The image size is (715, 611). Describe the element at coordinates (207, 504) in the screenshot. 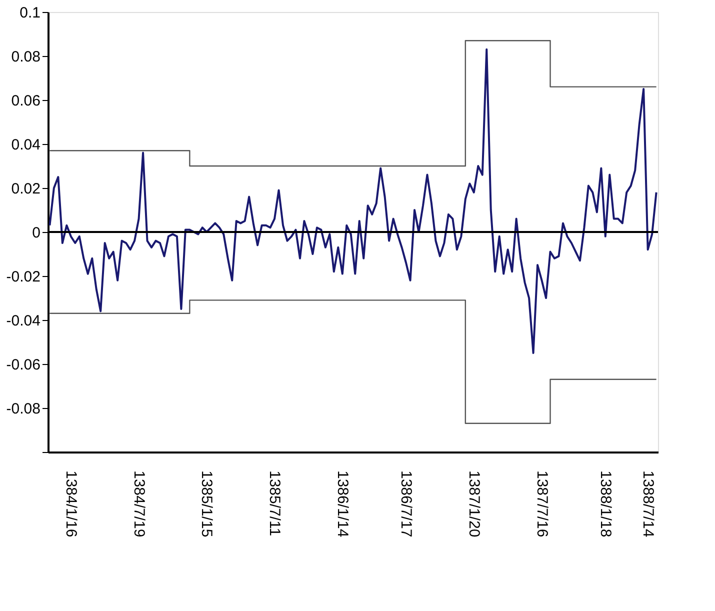

I see `x-tick-label: 1385/1/15` at that location.